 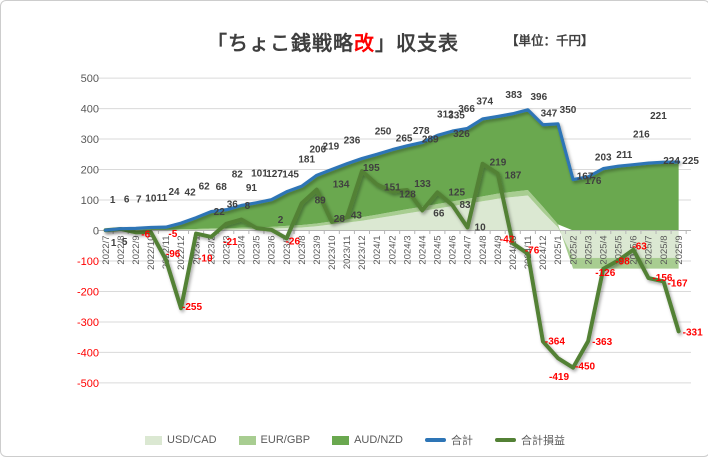 What do you see at coordinates (605, 273) in the screenshot?
I see `svg-text: -126` at bounding box center [605, 273].